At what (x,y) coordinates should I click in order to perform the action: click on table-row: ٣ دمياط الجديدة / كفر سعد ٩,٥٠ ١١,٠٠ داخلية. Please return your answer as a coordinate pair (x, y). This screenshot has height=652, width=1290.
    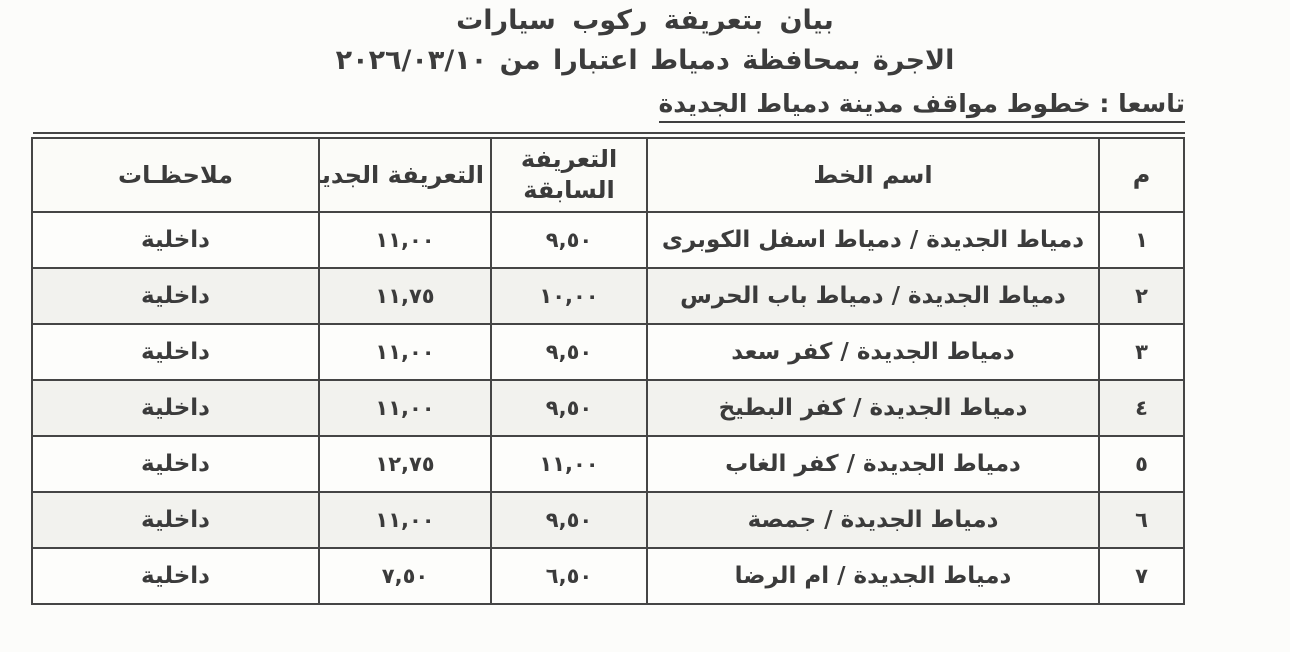
    Looking at the image, I should click on (608, 352).